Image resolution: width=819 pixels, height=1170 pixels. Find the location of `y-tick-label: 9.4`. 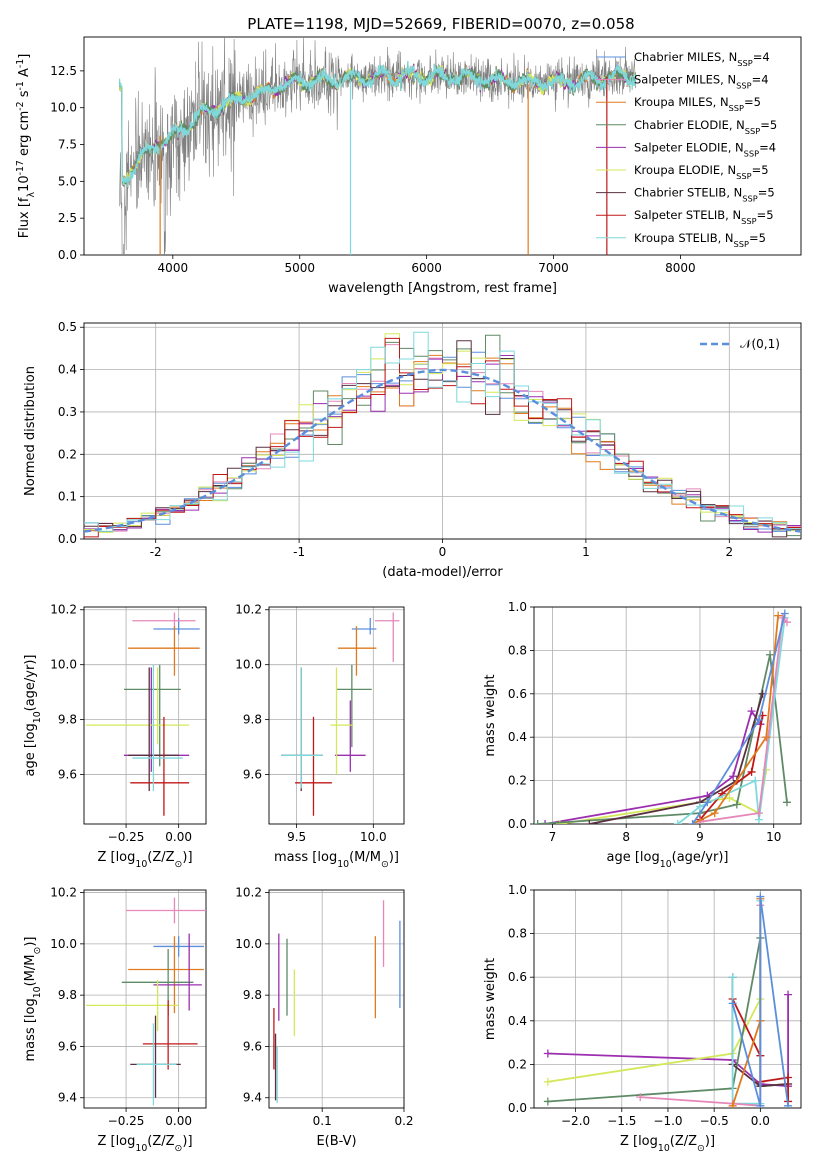

y-tick-label: 9.4 is located at coordinates (252, 1098).